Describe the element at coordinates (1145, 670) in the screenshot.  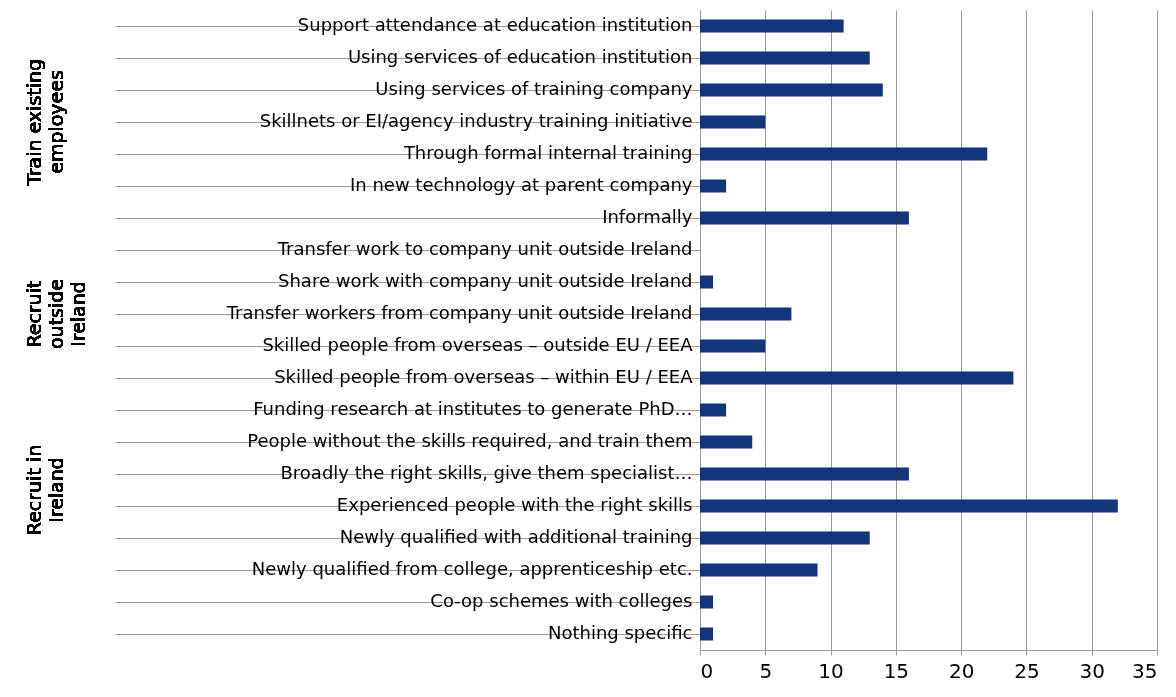
I see `x-tick-label: 35` at that location.